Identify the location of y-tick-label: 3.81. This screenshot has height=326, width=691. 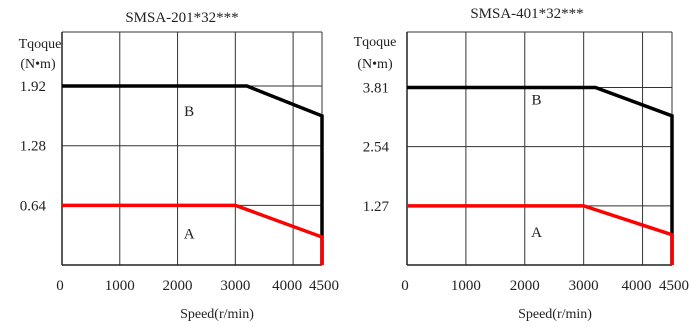
(376, 88).